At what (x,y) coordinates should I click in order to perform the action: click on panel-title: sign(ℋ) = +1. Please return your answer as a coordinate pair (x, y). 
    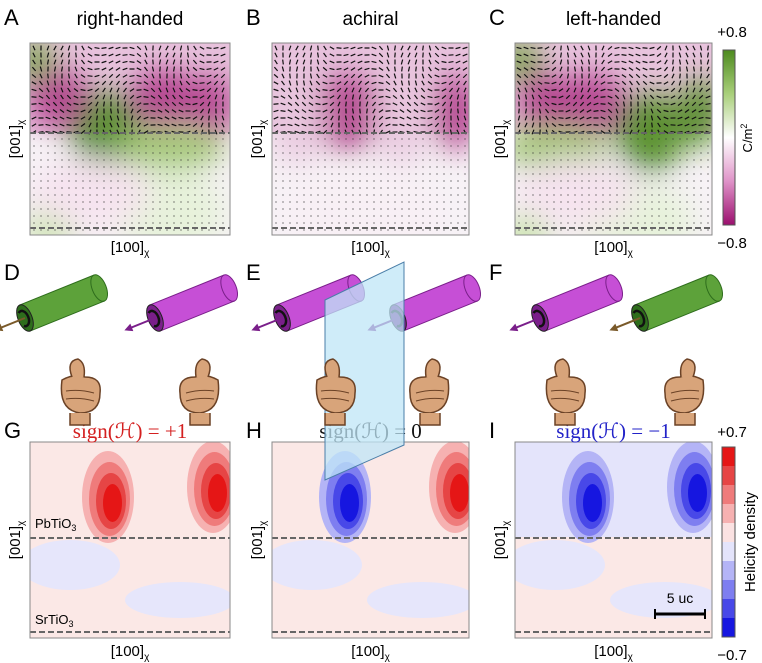
    Looking at the image, I should click on (130, 431).